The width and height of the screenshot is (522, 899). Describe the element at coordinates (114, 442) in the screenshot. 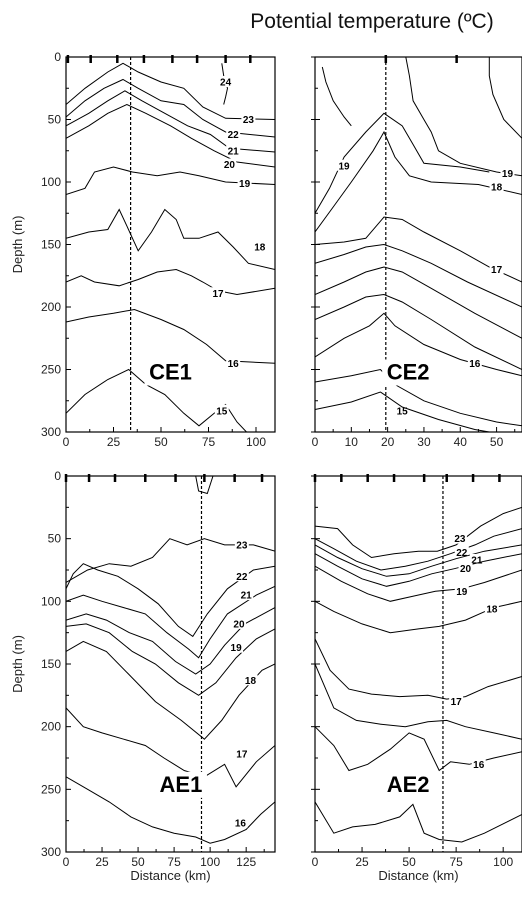

I see `x-tick-label: 25` at that location.